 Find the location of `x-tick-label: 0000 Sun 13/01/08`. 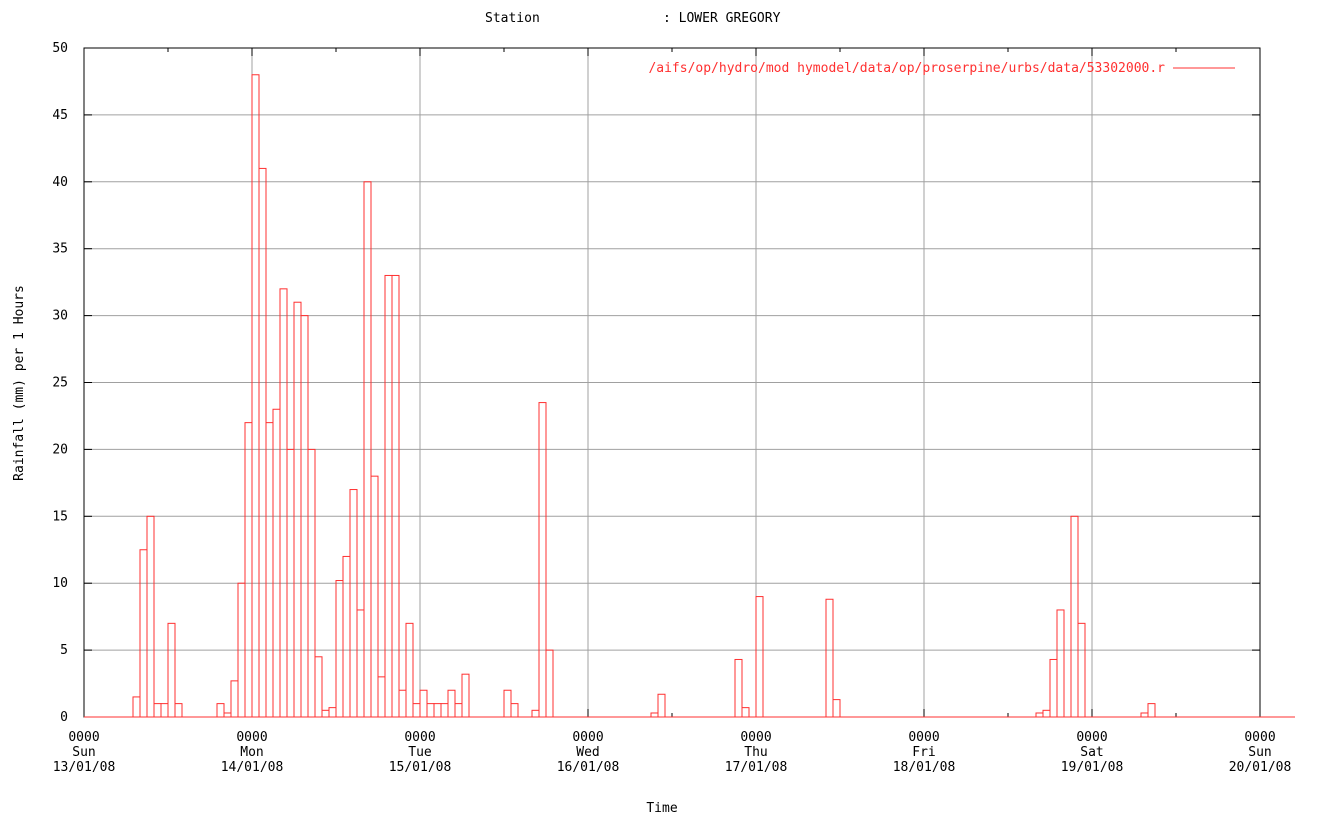

x-tick-label: 0000 Sun 13/01/08 is located at coordinates (84, 752).